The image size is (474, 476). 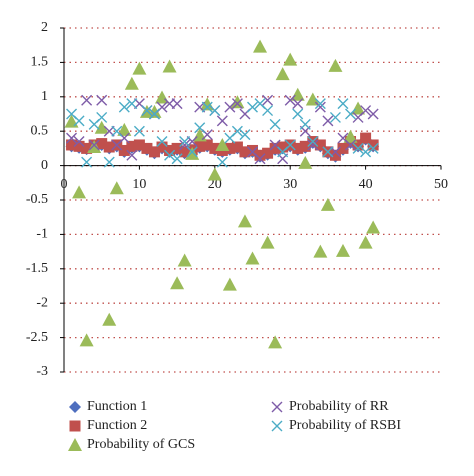 I want to click on legend-label: Function 1, so click(x=117, y=406).